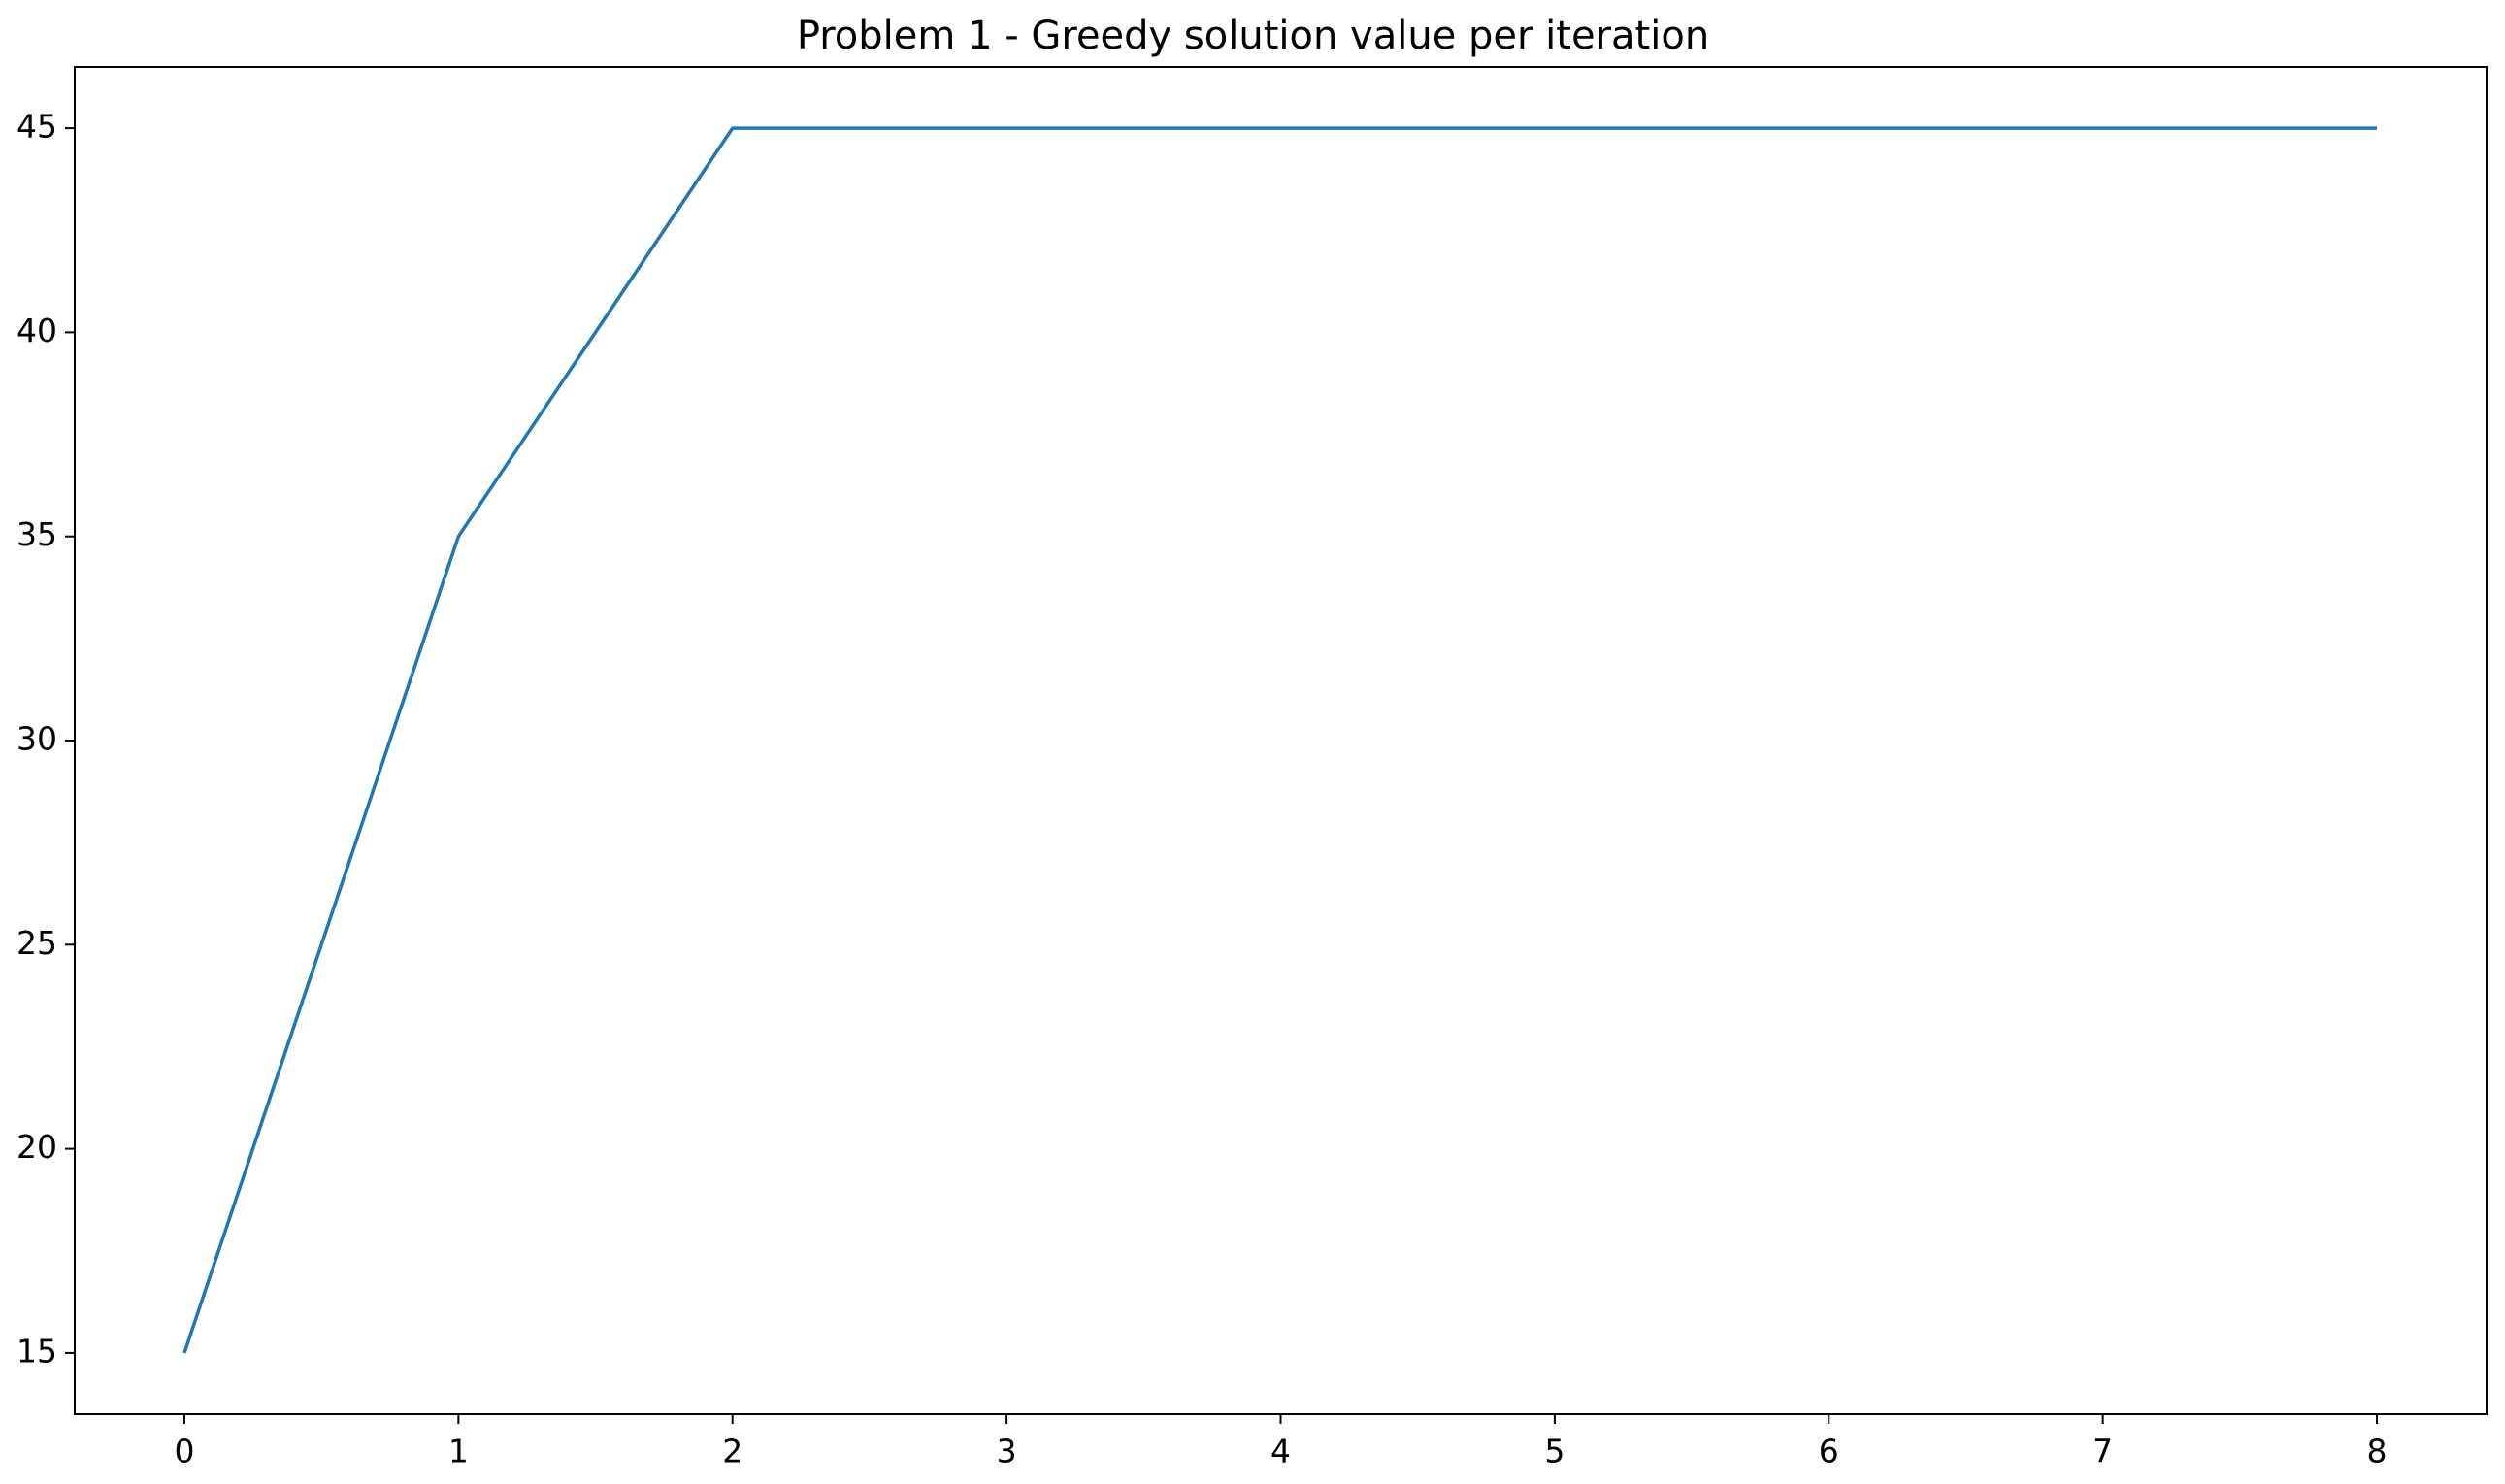 The width and height of the screenshot is (2505, 1484). I want to click on y-tick-label: 15, so click(36, 1350).